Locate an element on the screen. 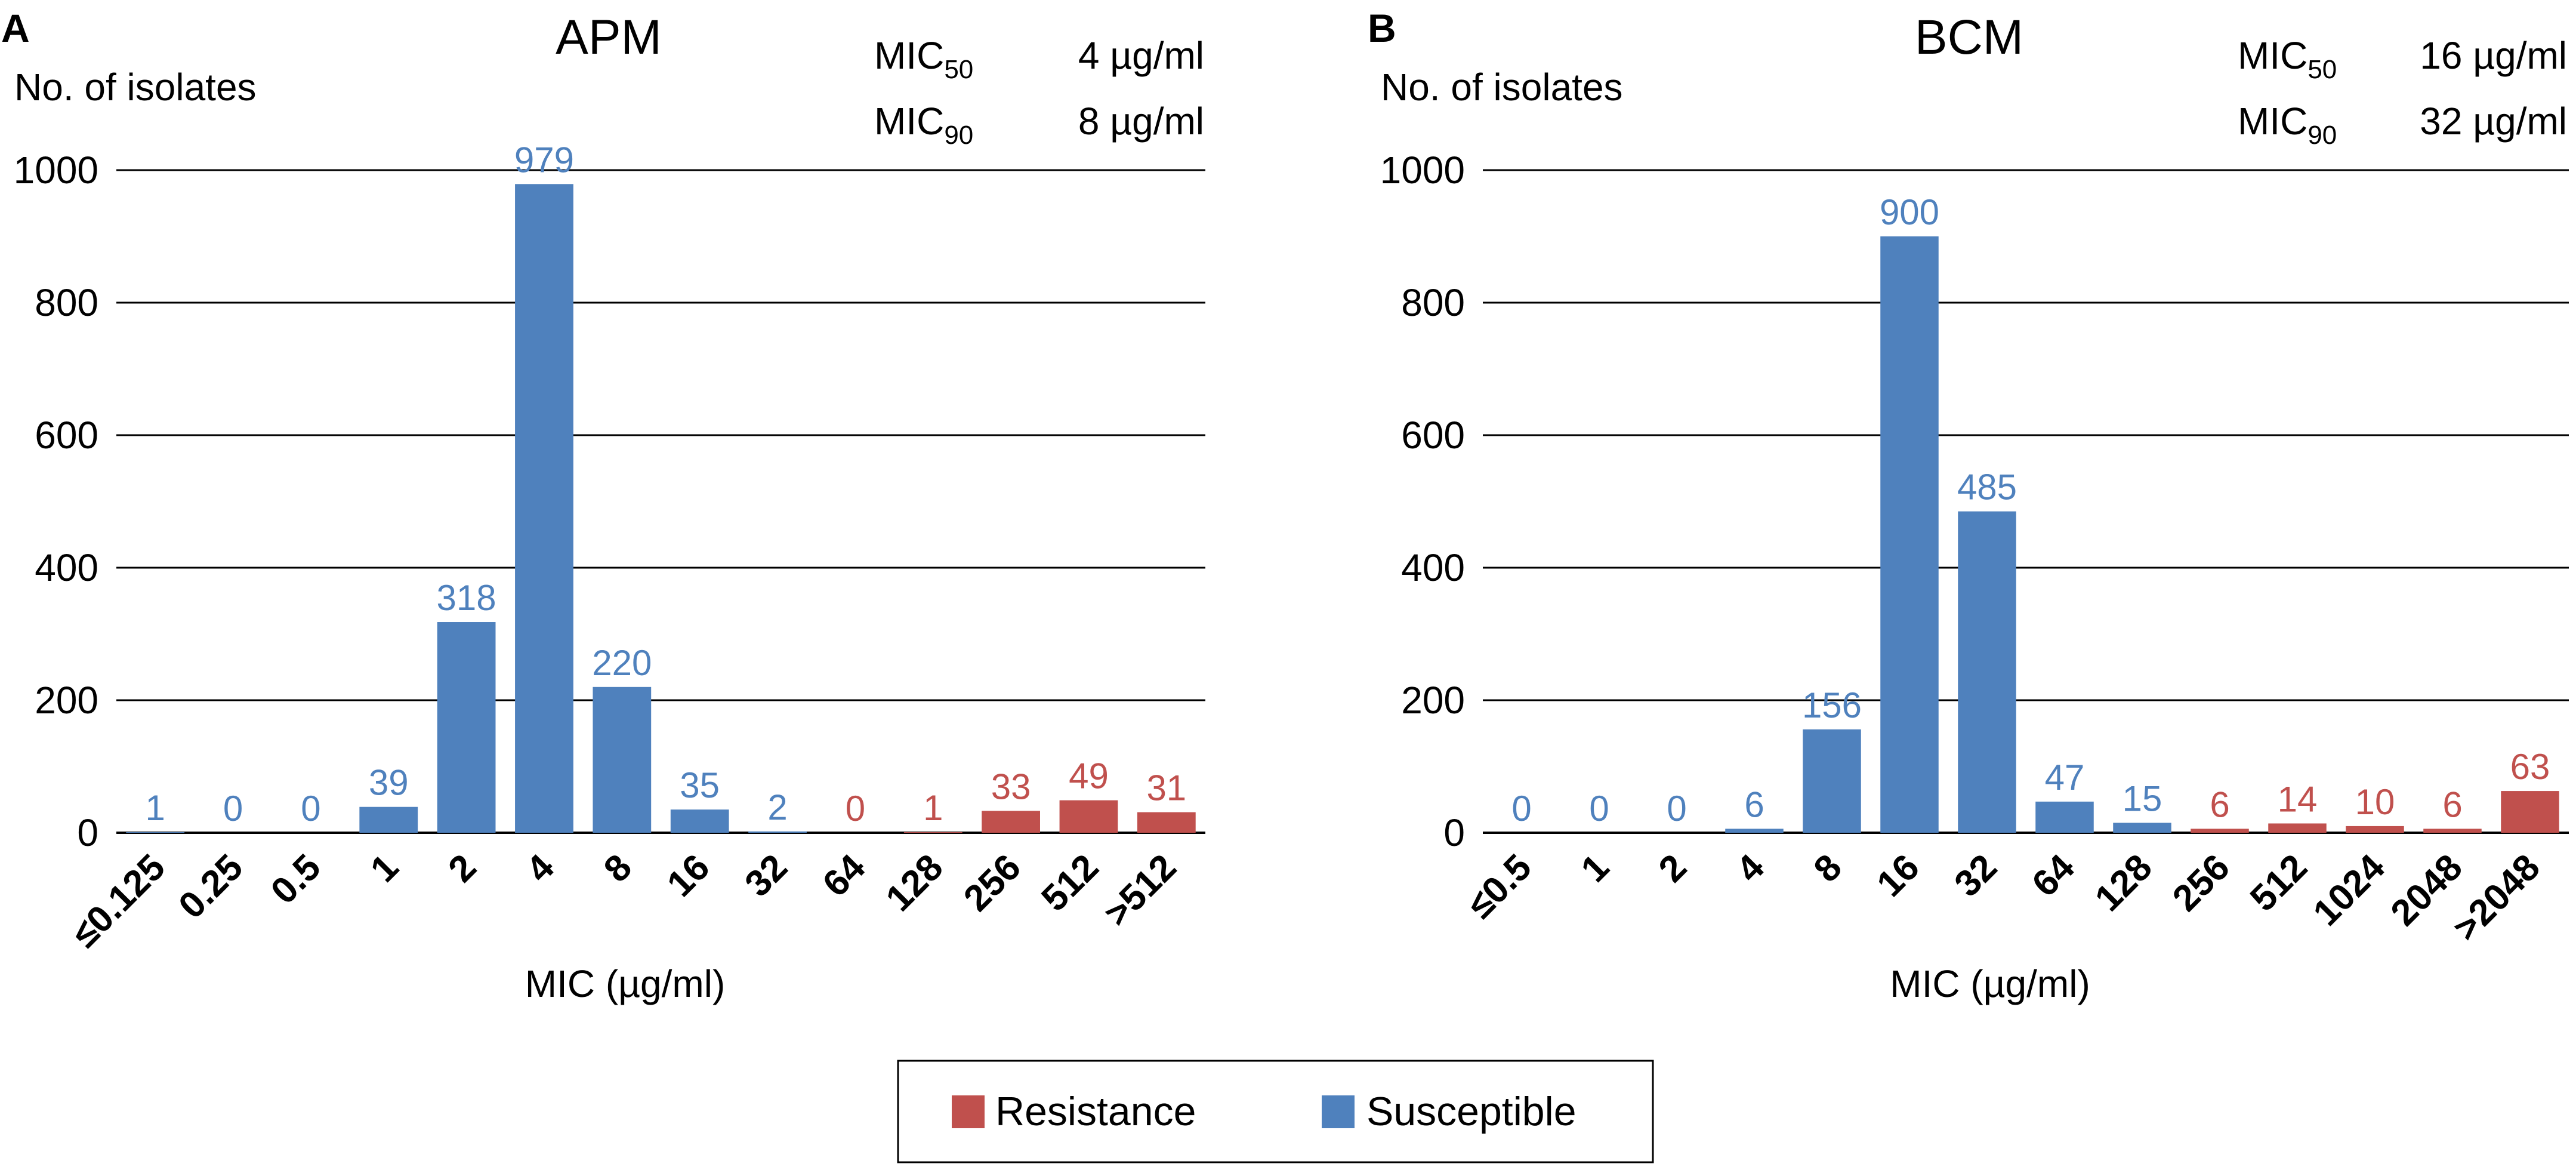 The height and width of the screenshot is (1173, 2576). data-label: 14 is located at coordinates (2298, 799).